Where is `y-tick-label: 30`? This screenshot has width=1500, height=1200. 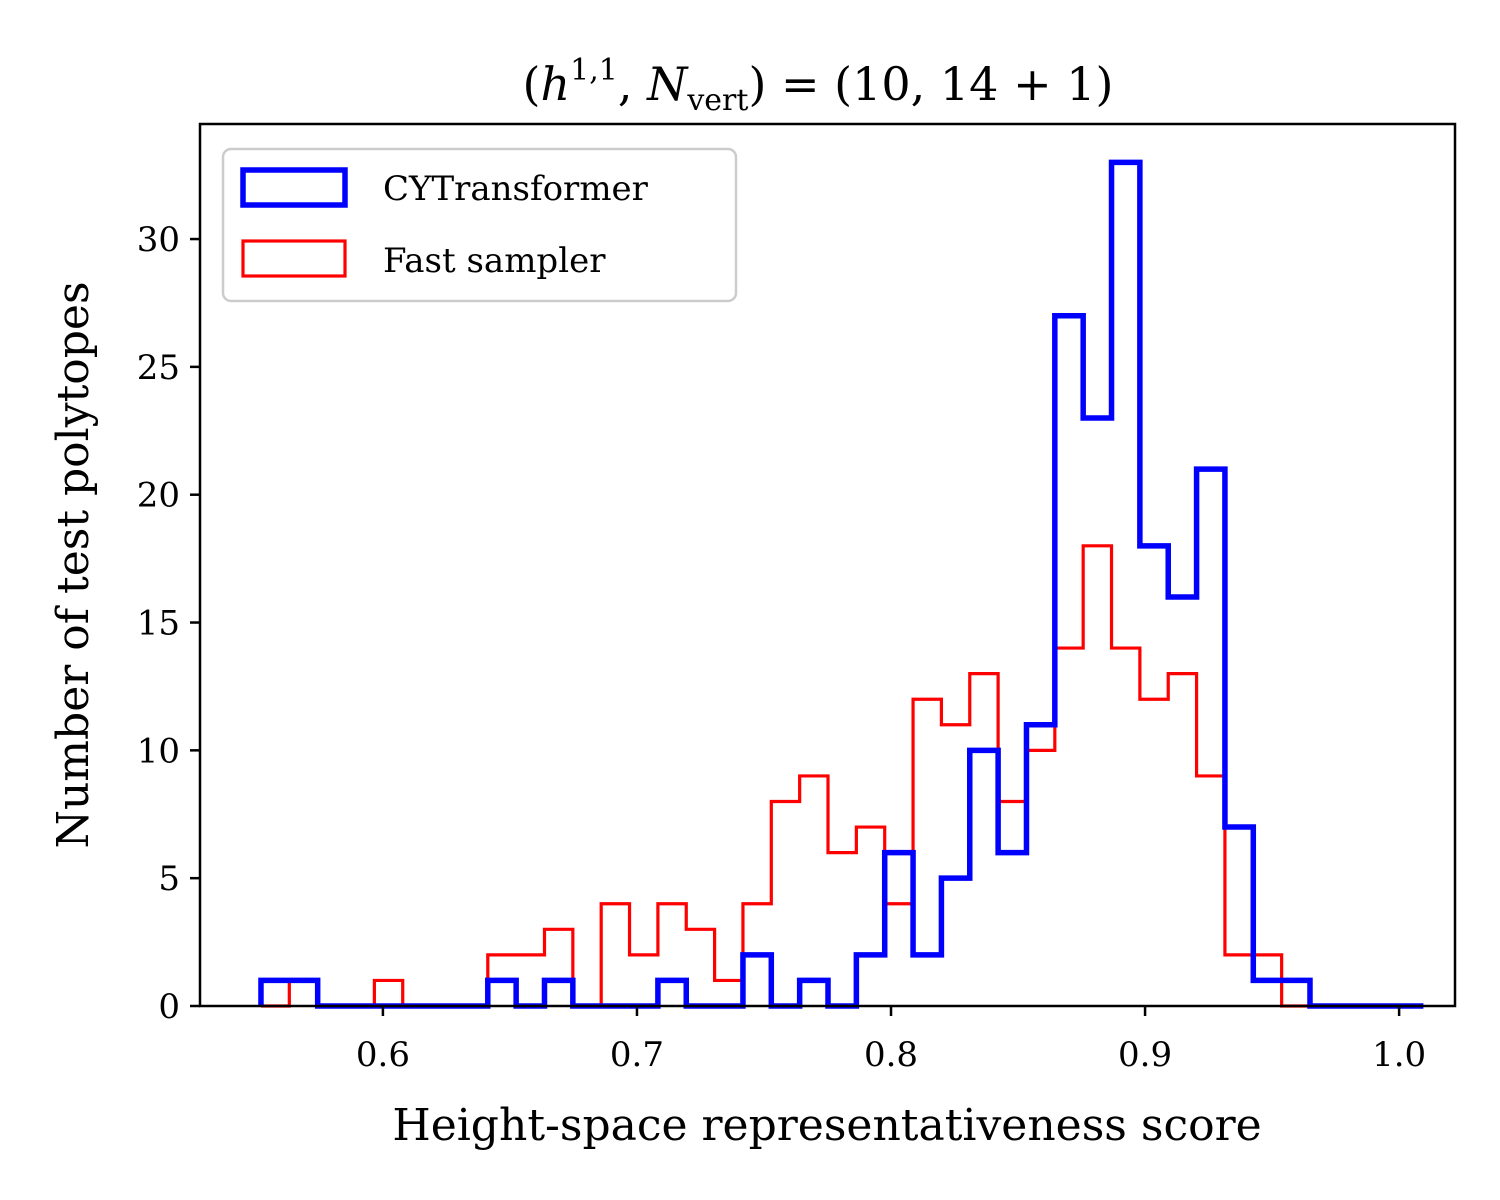
y-tick-label: 30 is located at coordinates (158, 240).